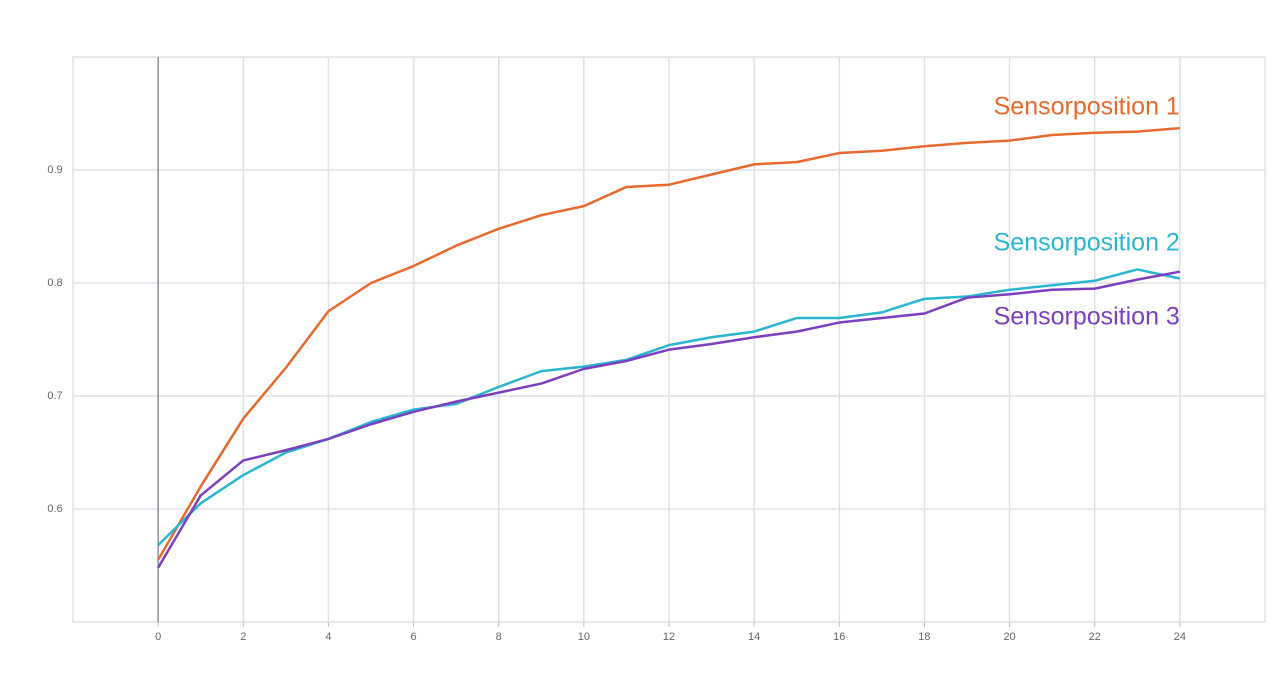  I want to click on y-tick-label: 0.7, so click(54, 396).